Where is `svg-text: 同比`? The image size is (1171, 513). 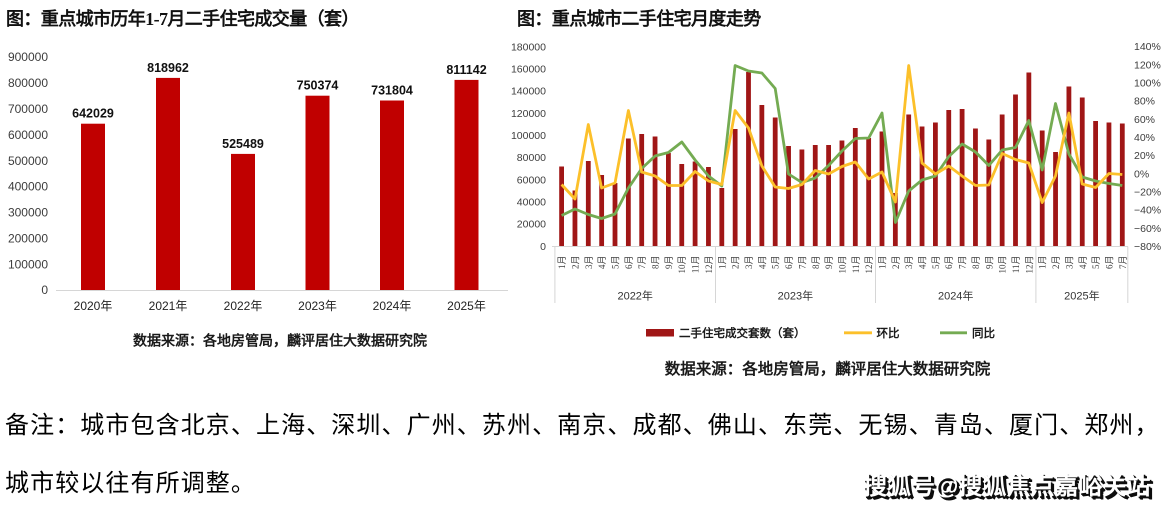 svg-text: 同比 is located at coordinates (983, 333).